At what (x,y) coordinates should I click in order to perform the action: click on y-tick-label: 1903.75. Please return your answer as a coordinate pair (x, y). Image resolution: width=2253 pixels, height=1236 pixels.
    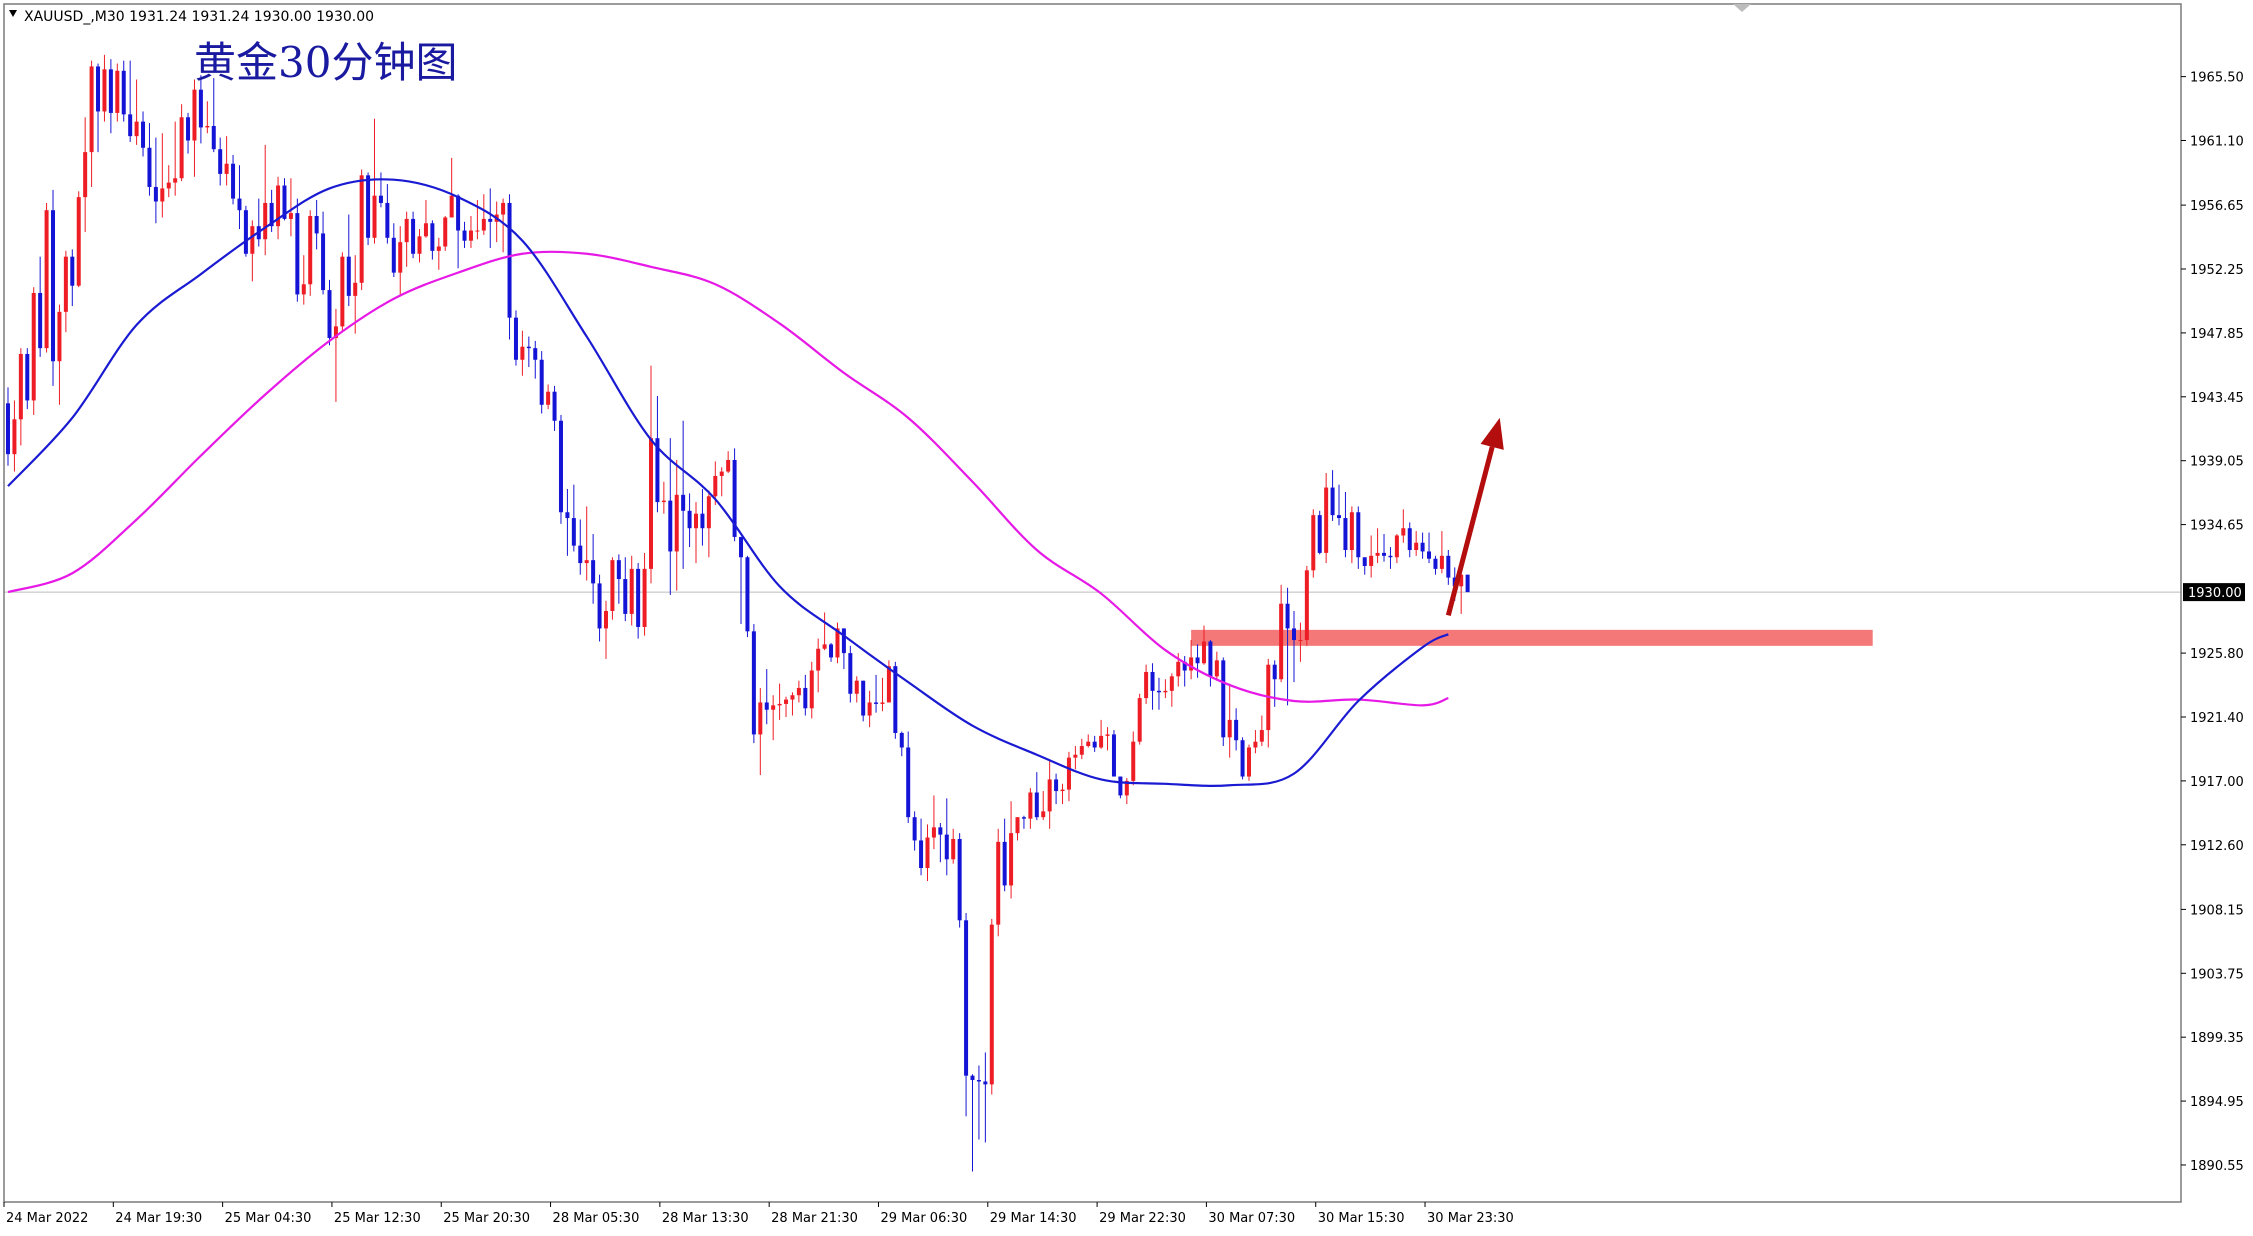
    Looking at the image, I should click on (2217, 974).